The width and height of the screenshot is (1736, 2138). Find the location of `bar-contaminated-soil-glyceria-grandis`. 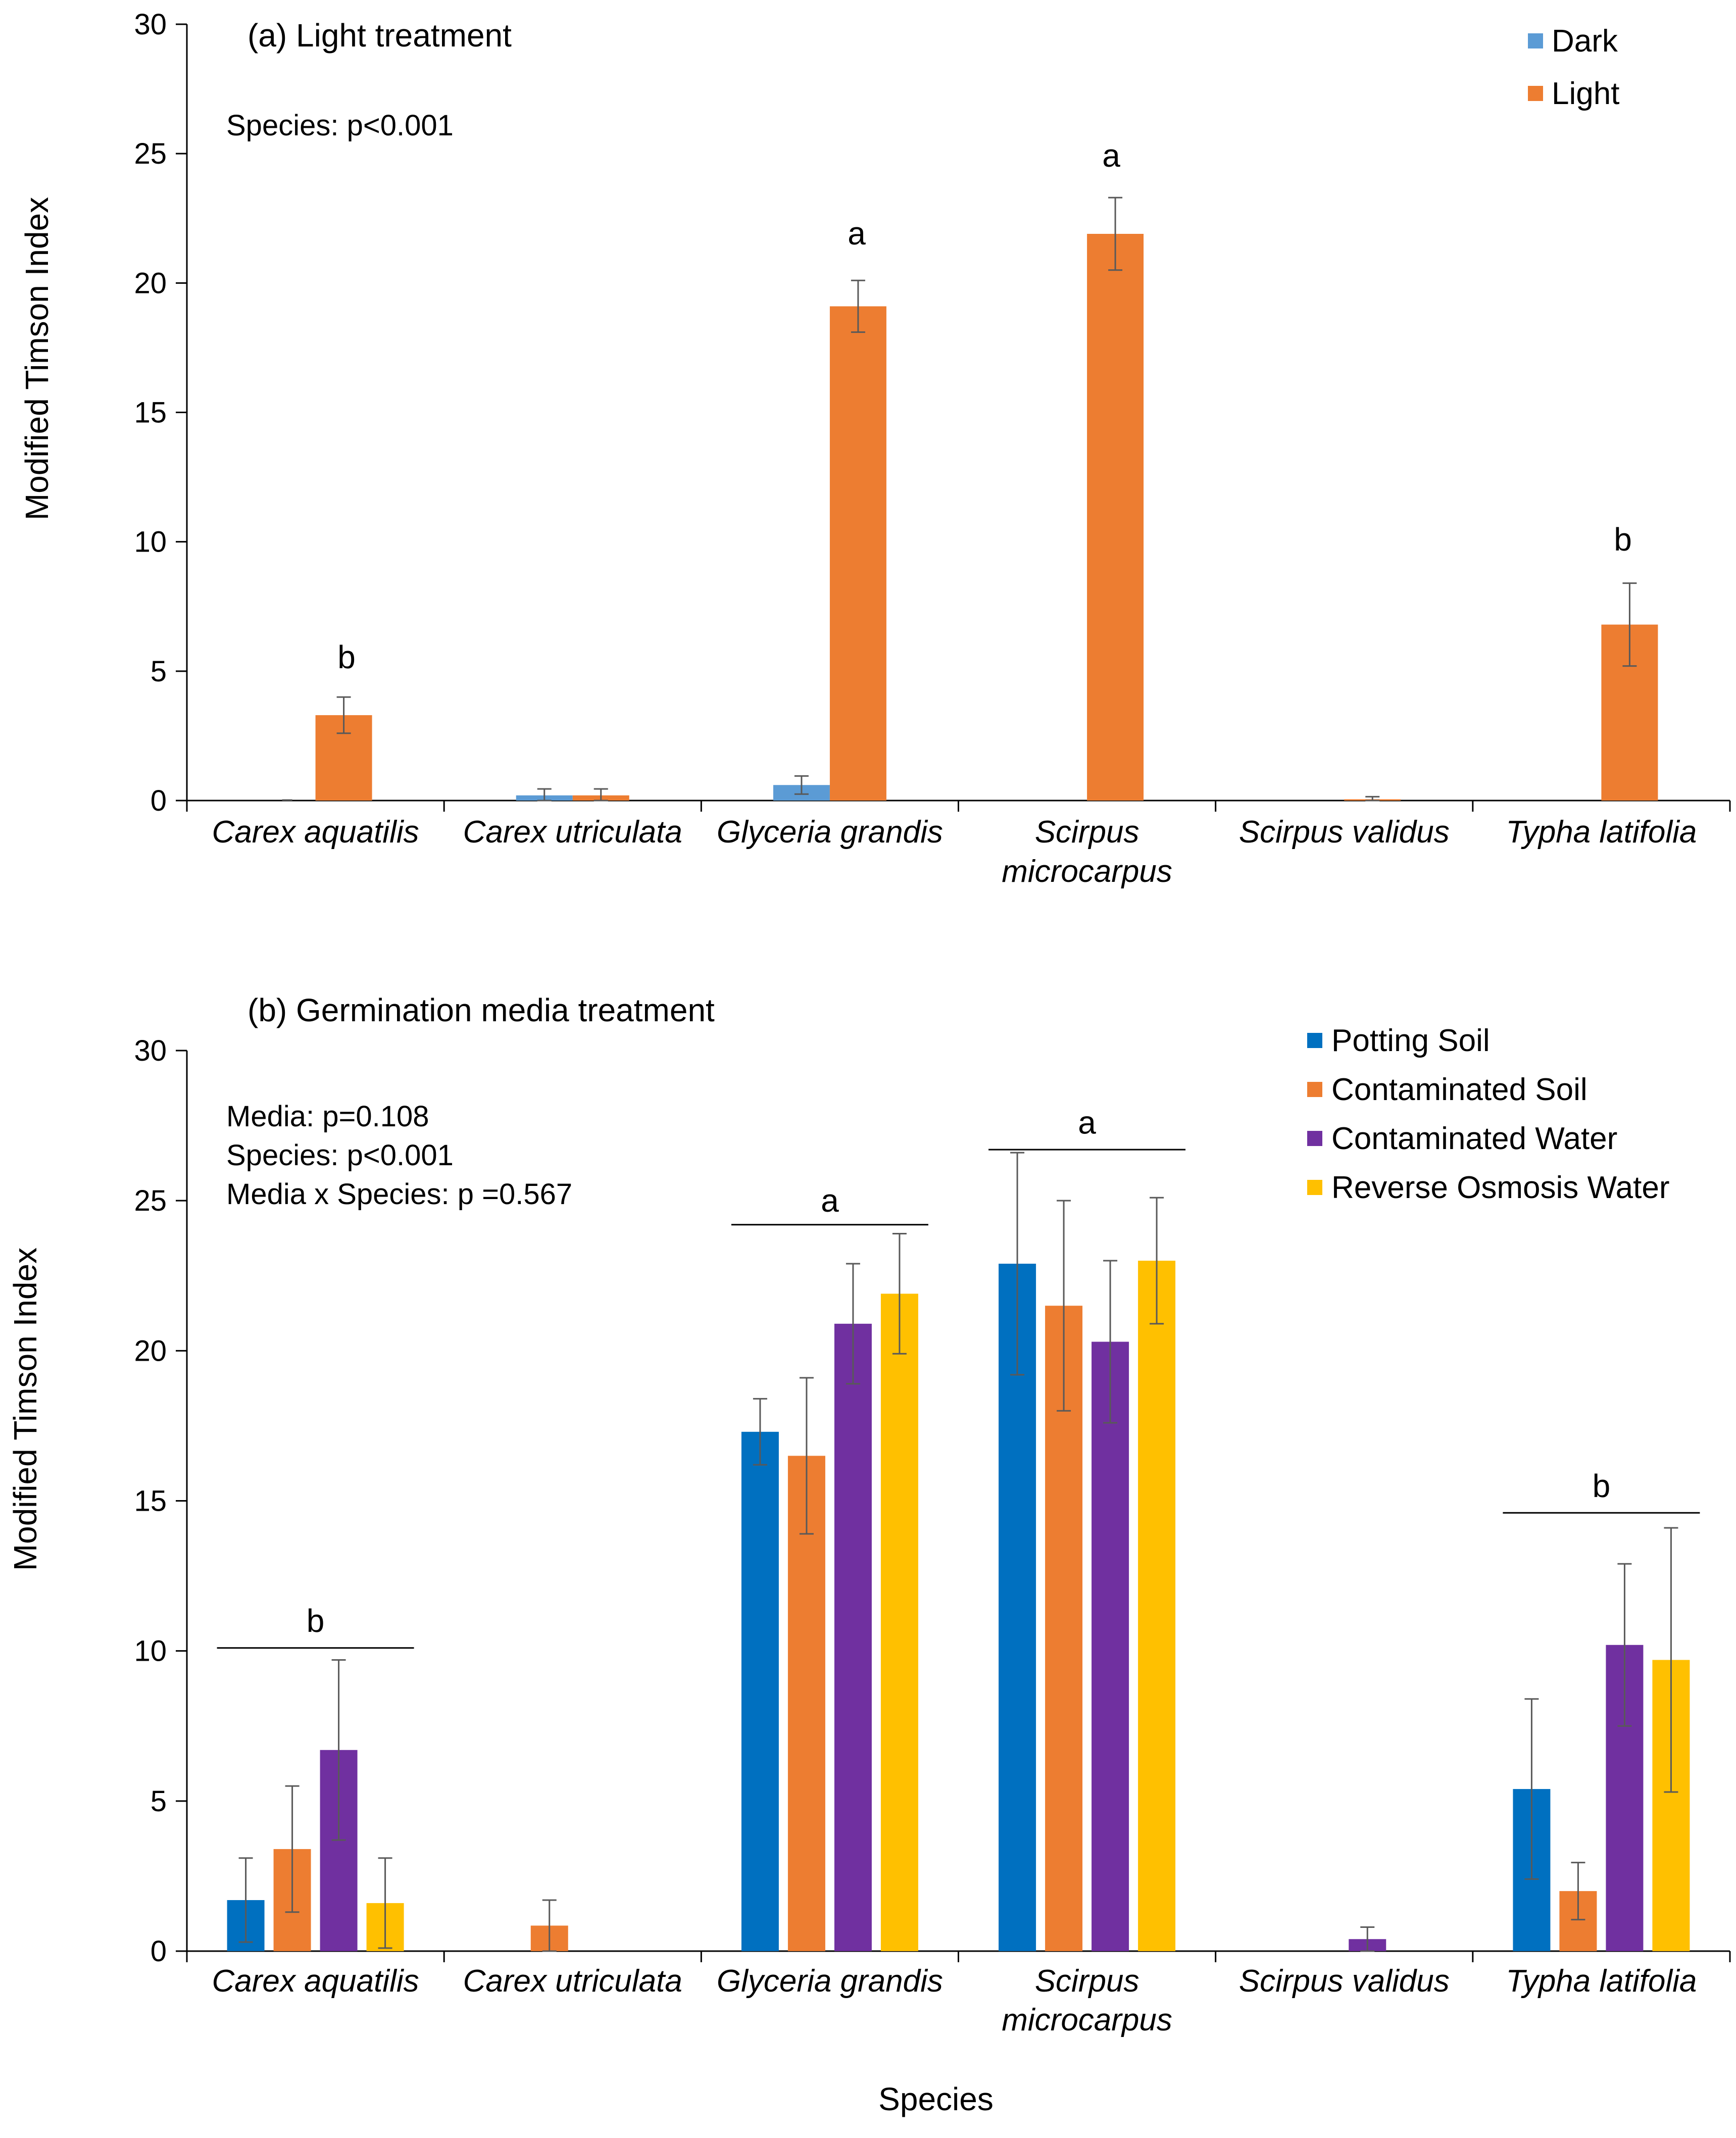

bar-contaminated-soil-glyceria-grandis is located at coordinates (806, 1703).